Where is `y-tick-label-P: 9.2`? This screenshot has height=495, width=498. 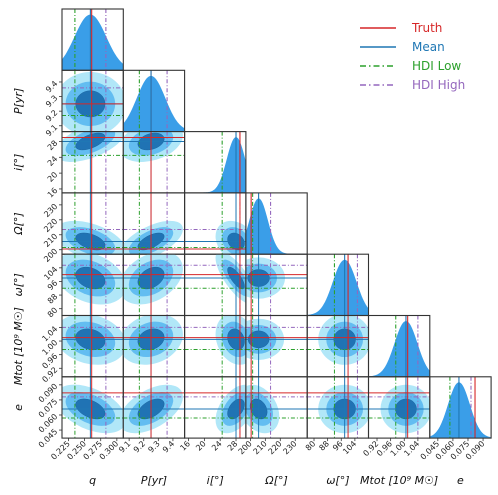 y-tick-label-P: 9.2 is located at coordinates (51, 115).